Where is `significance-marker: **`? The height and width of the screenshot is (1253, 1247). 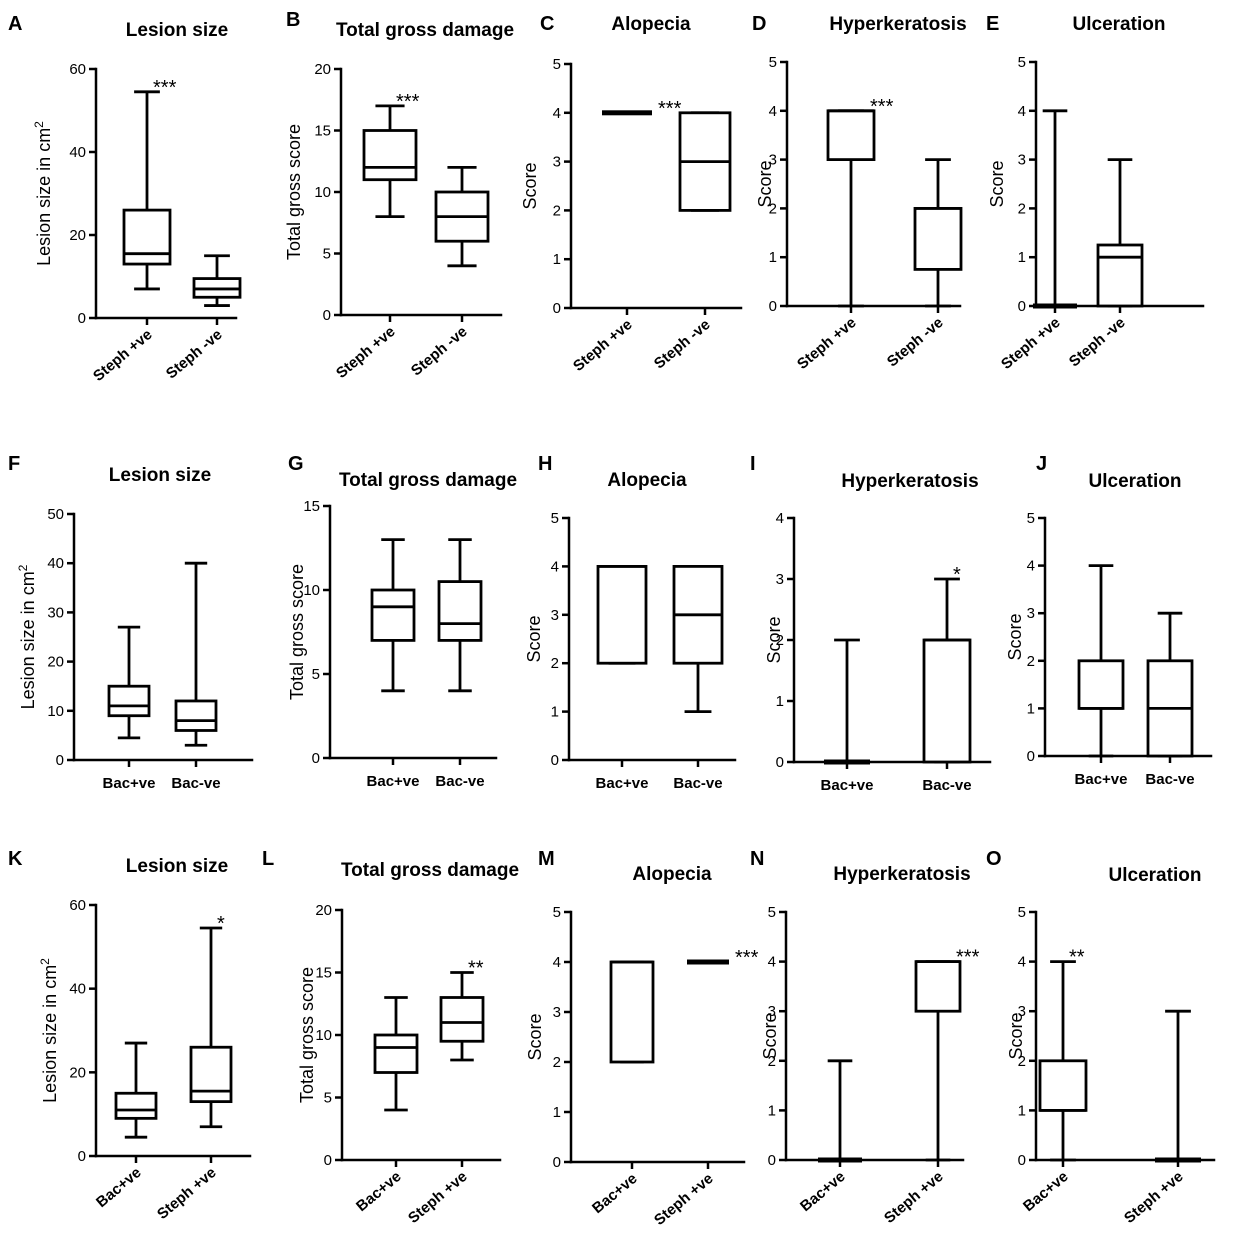
significance-marker: ** is located at coordinates (1077, 958).